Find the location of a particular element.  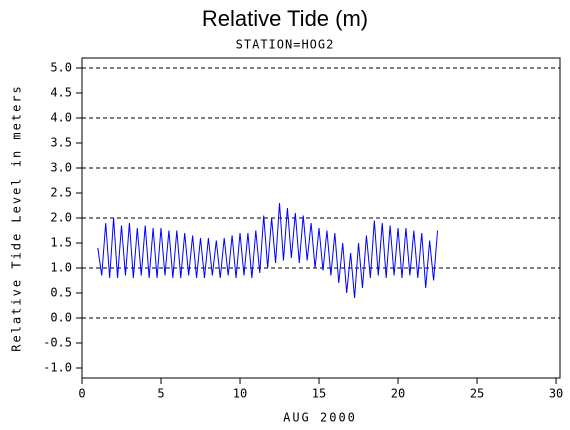

y-tick-label: -0.5 is located at coordinates (57, 343).